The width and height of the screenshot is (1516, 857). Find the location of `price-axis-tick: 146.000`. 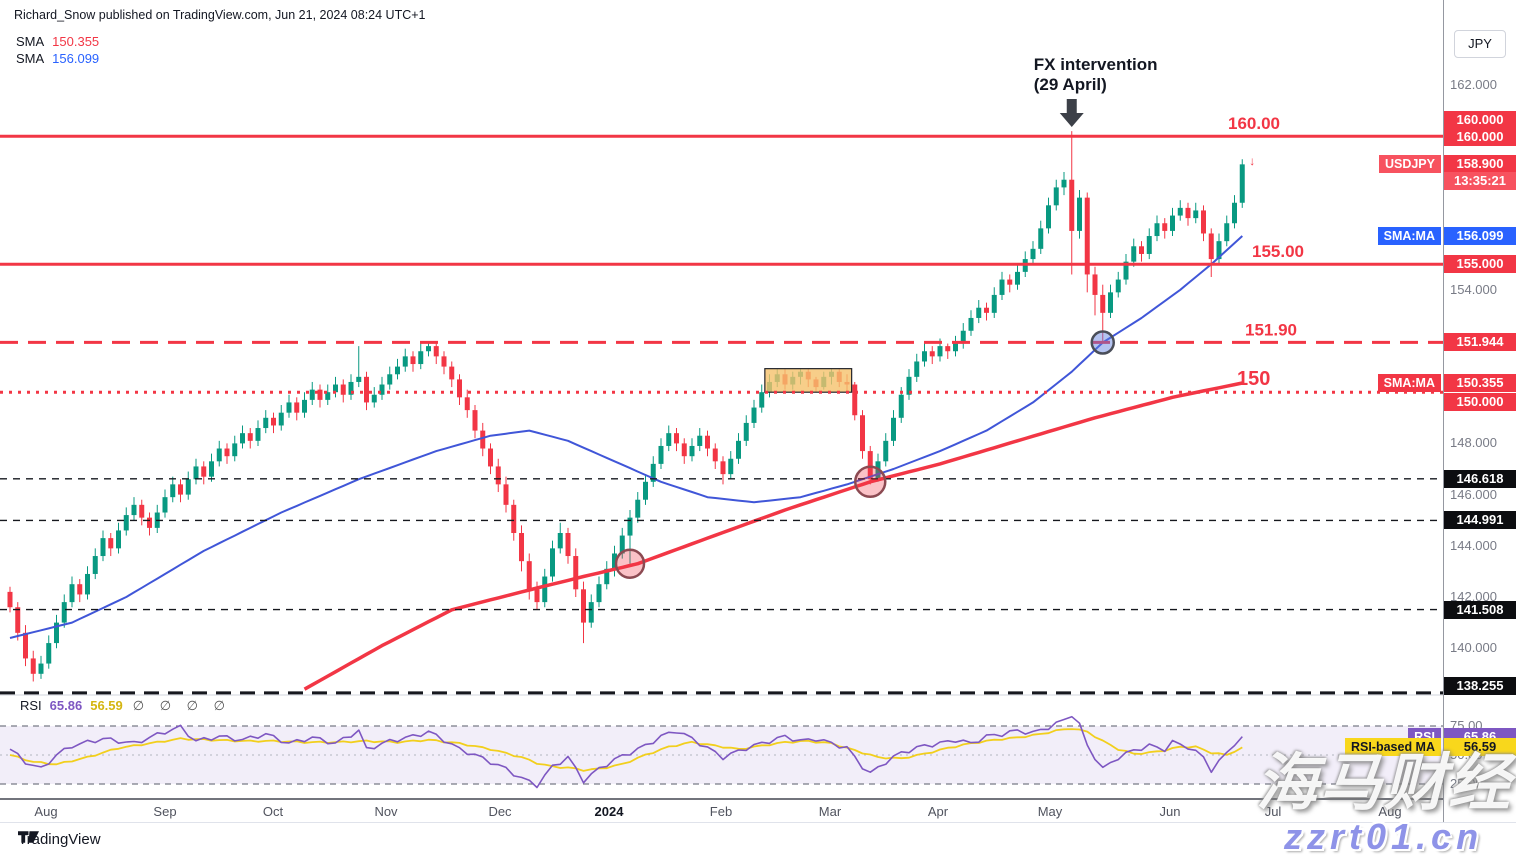

price-axis-tick: 146.000 is located at coordinates (1473, 494).